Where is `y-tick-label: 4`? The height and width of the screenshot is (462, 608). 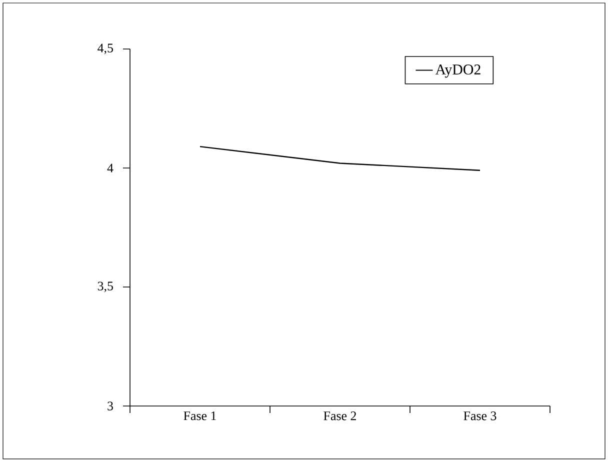
y-tick-label: 4 is located at coordinates (110, 168).